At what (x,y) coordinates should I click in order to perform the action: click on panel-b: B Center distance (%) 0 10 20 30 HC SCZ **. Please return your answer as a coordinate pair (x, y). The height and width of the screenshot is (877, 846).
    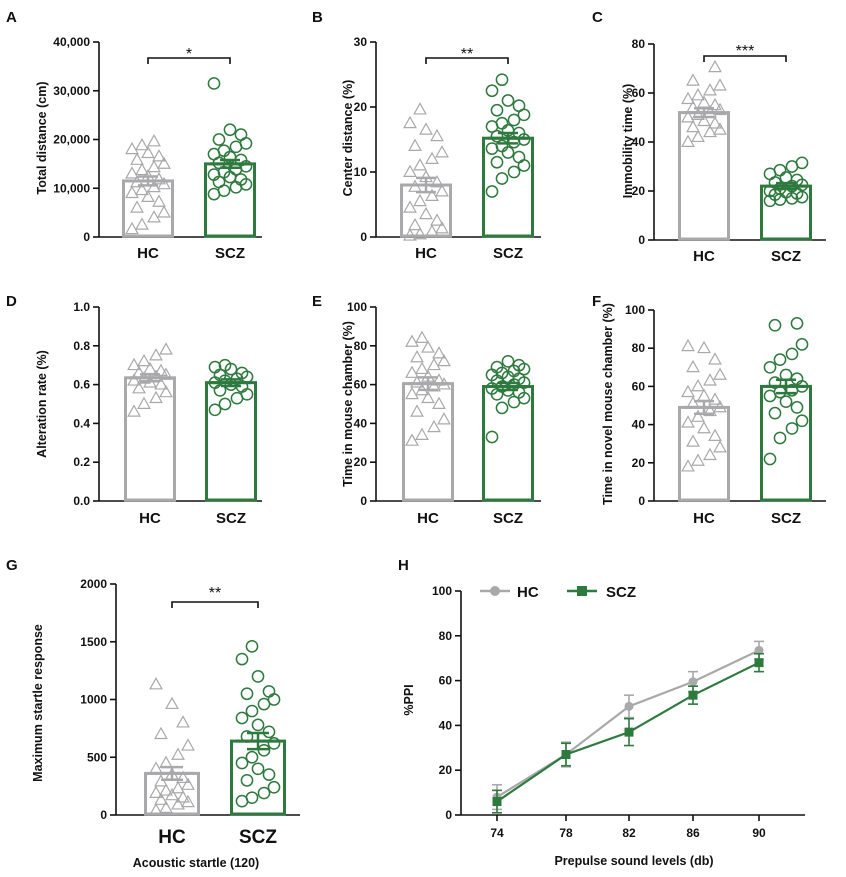
    Looking at the image, I should click on (426, 135).